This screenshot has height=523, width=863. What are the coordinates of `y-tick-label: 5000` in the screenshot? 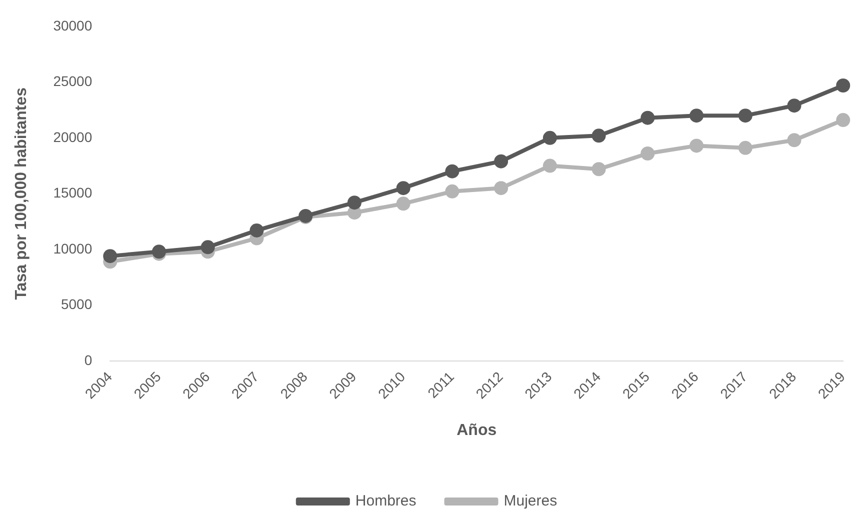 It's located at (76, 304).